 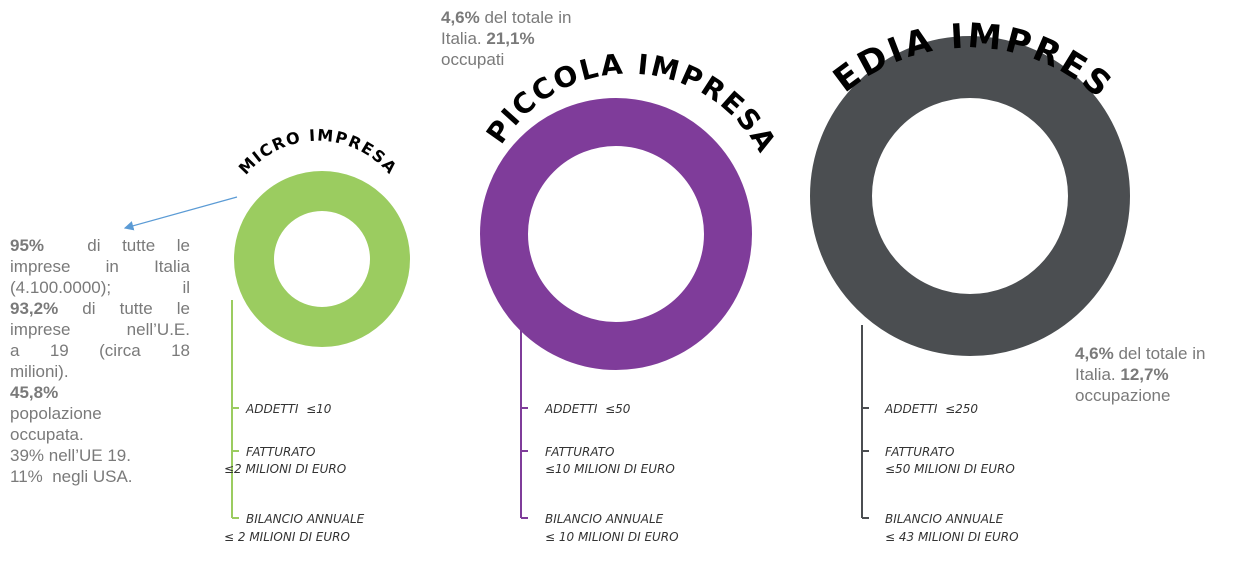 What do you see at coordinates (1098, 374) in the screenshot?
I see `media-note-text: Italia.` at bounding box center [1098, 374].